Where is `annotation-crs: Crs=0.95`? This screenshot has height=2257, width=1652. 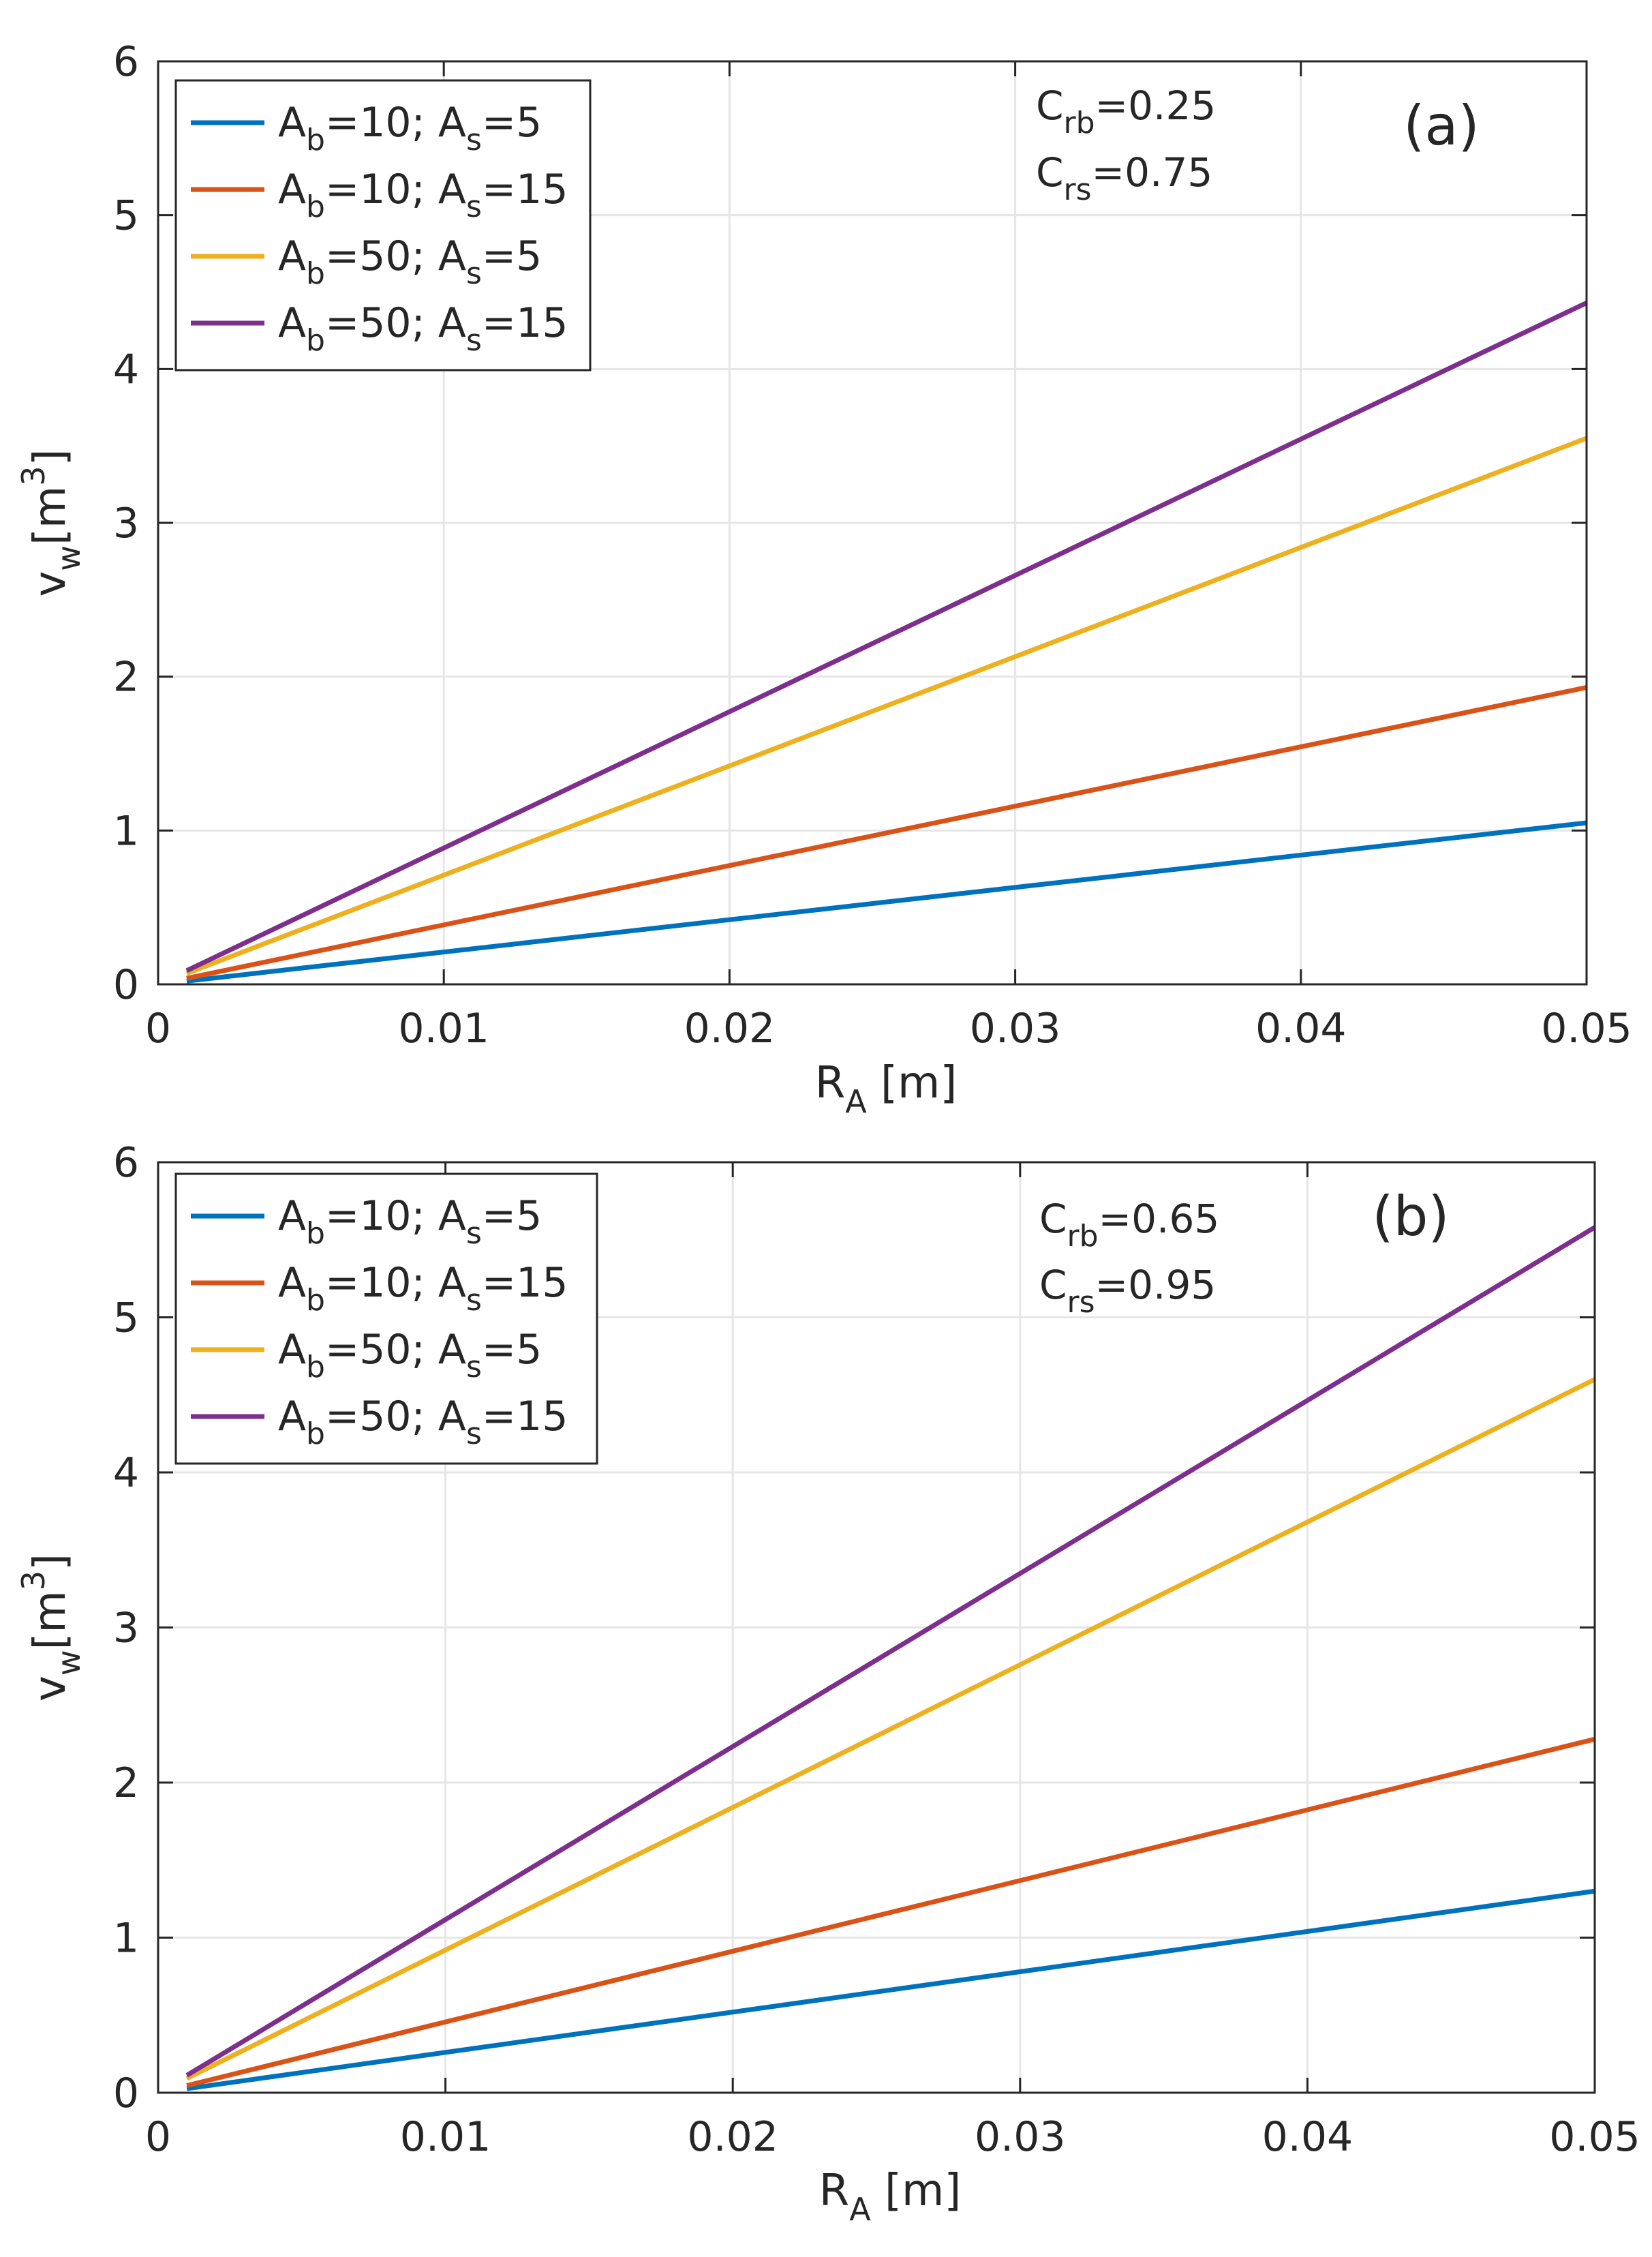
annotation-crs: Crs=0.95 is located at coordinates (1127, 1291).